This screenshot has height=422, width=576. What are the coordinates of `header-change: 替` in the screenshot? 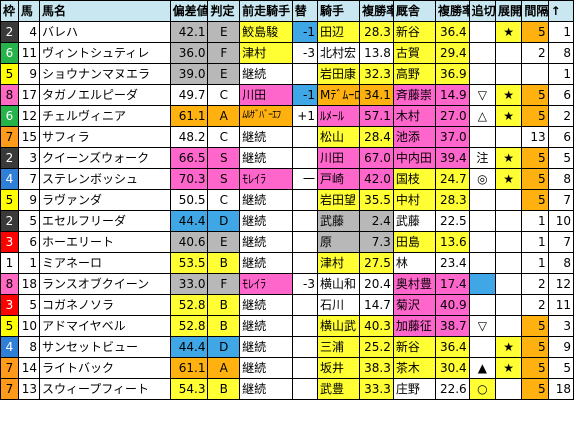 It's located at (305, 11).